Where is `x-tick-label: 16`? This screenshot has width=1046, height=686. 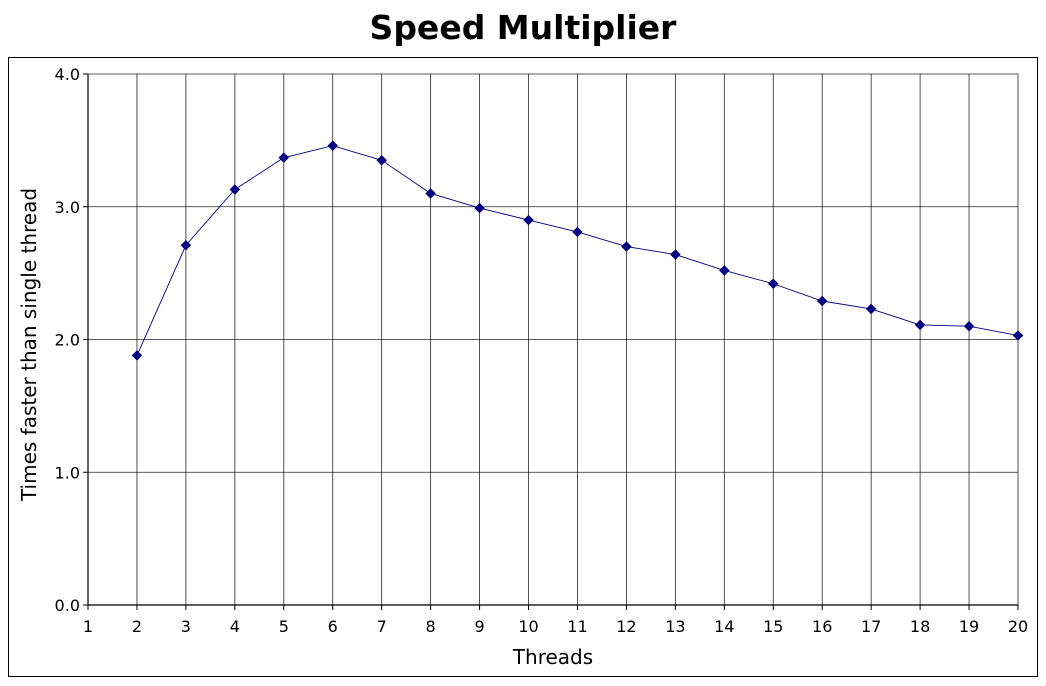
x-tick-label: 16 is located at coordinates (822, 626).